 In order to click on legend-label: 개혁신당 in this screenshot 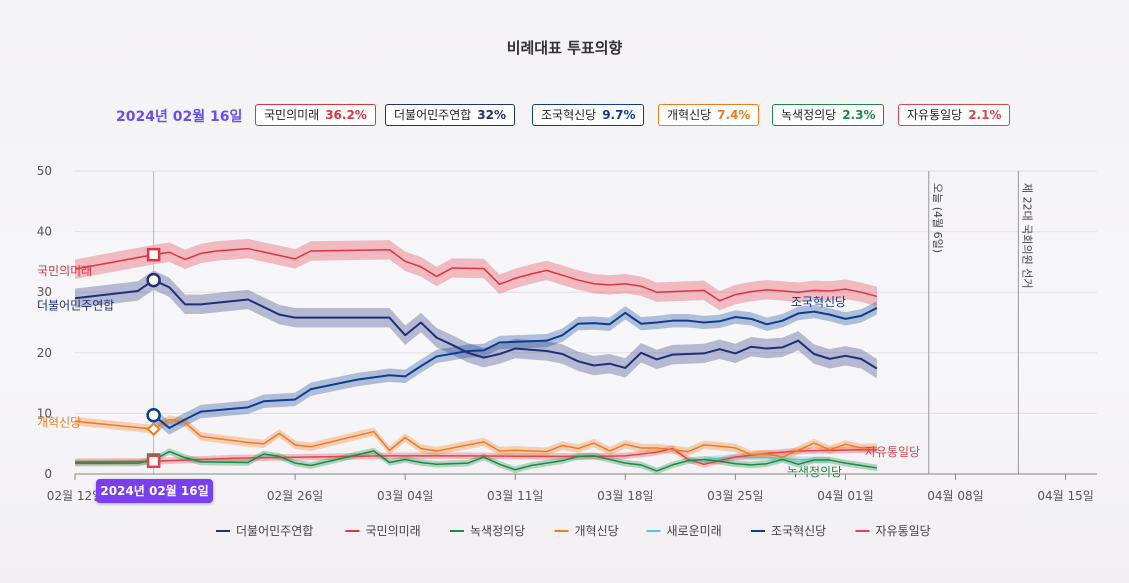, I will do `click(597, 531)`.